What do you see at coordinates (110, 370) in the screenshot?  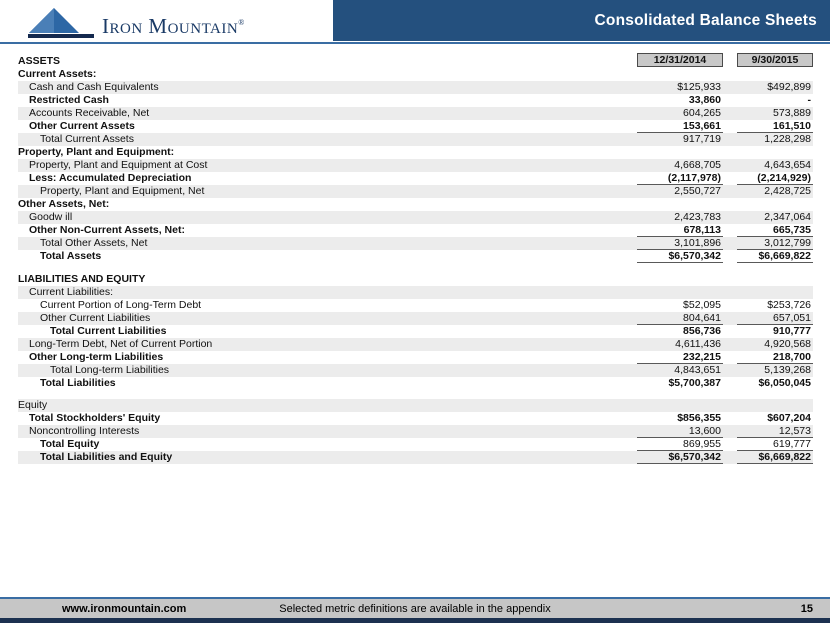 I see `row-label: Total Long-term Liabilities` at bounding box center [110, 370].